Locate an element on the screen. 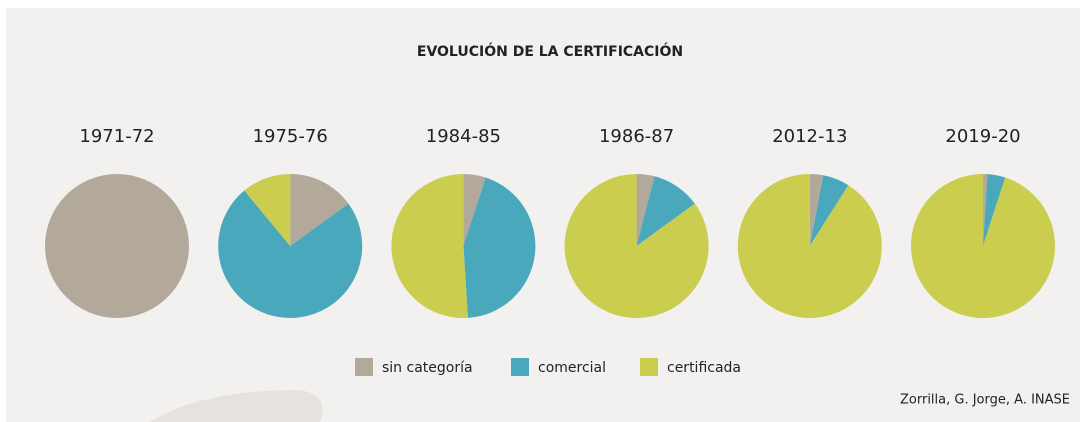  legend-label: comercial is located at coordinates (572, 368).